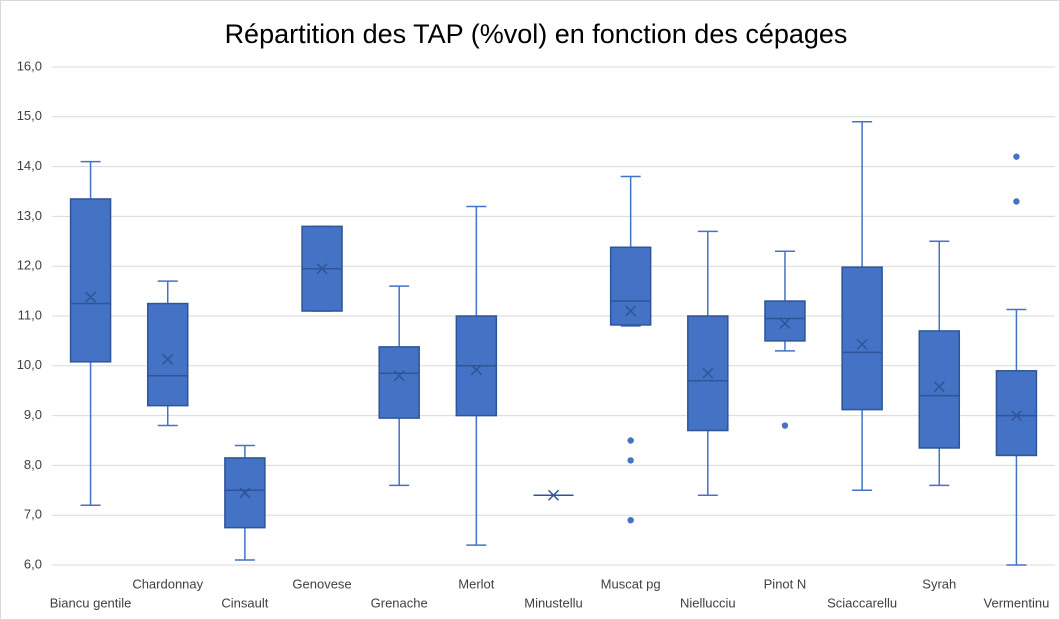  Describe the element at coordinates (29, 65) in the screenshot. I see `y-tick-label: 16,0` at that location.